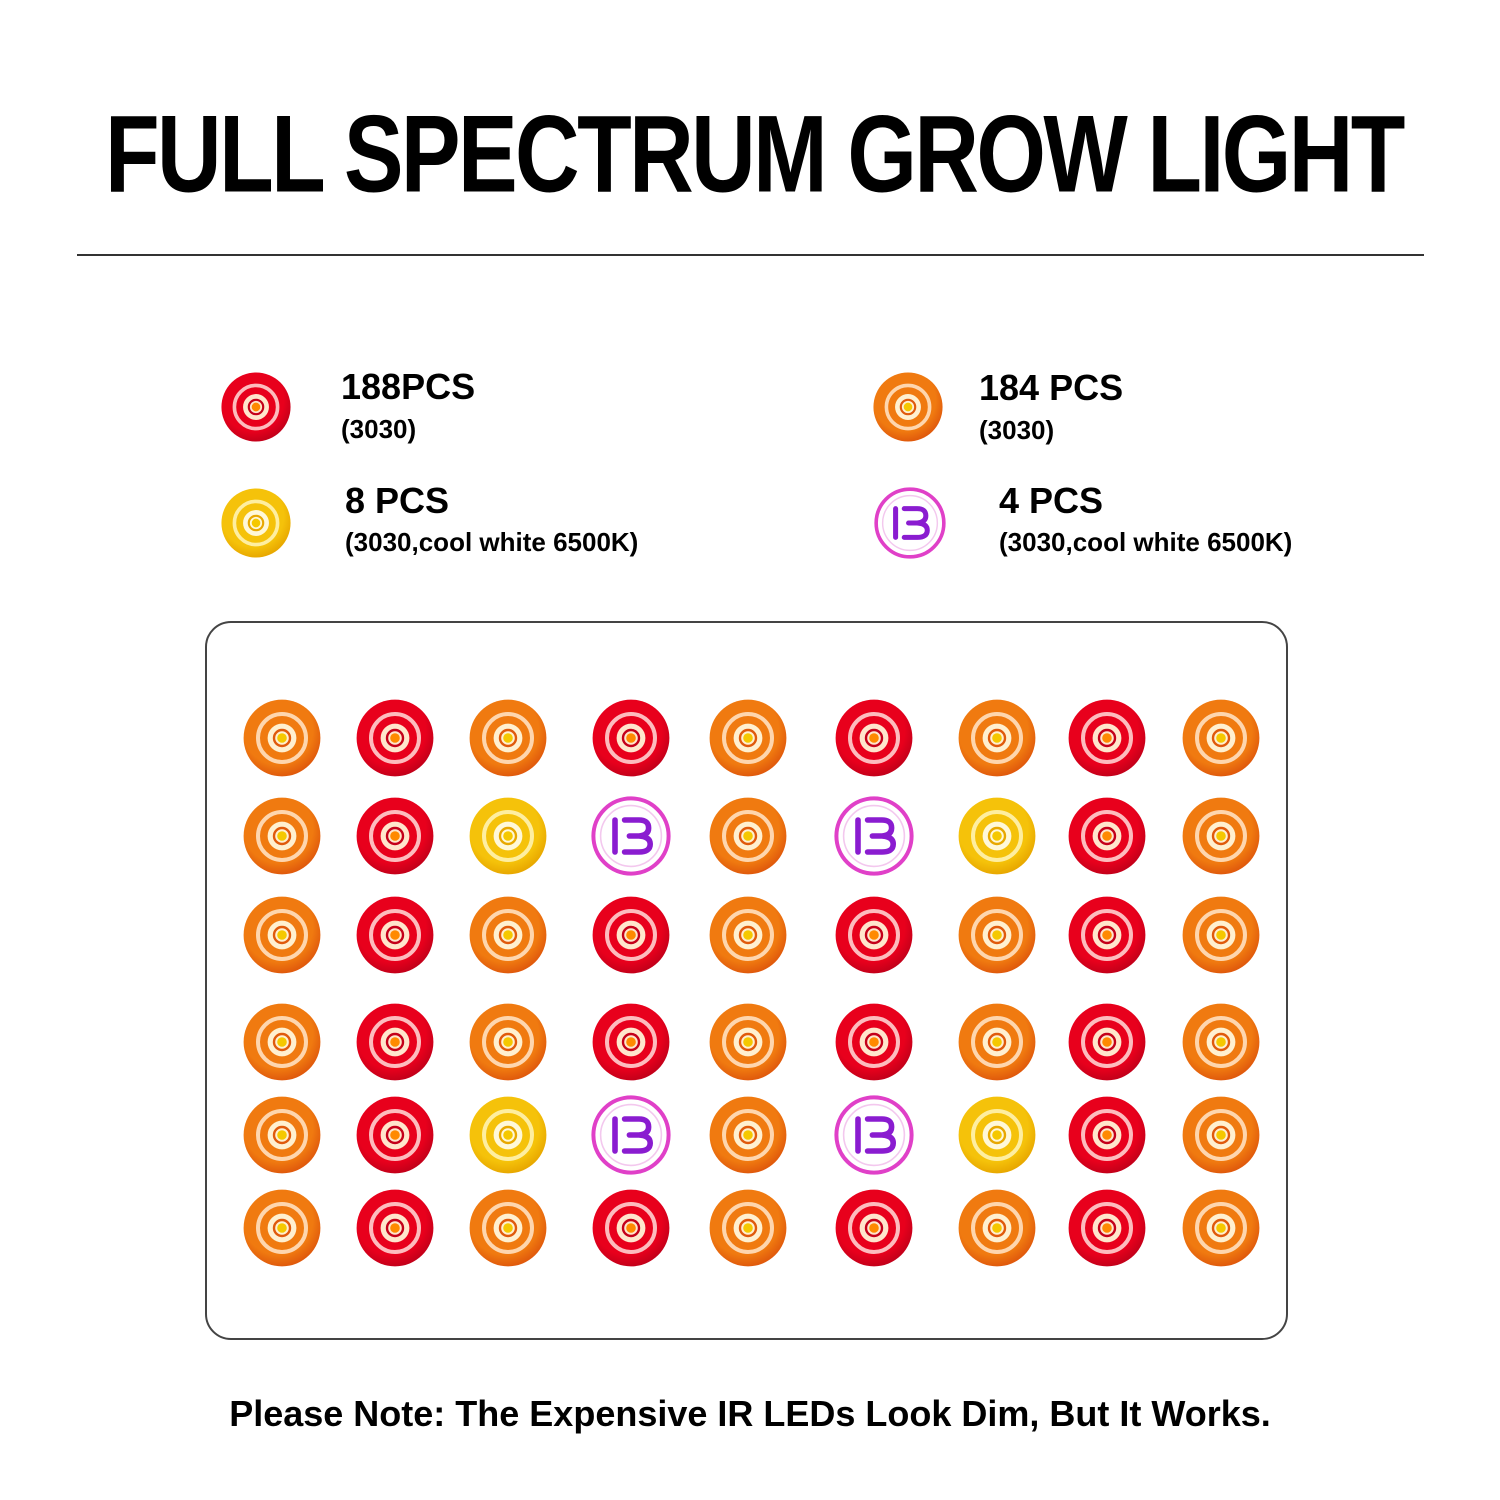 The image size is (1500, 1500). I want to click on legend-red-spec: (3030), so click(379, 429).